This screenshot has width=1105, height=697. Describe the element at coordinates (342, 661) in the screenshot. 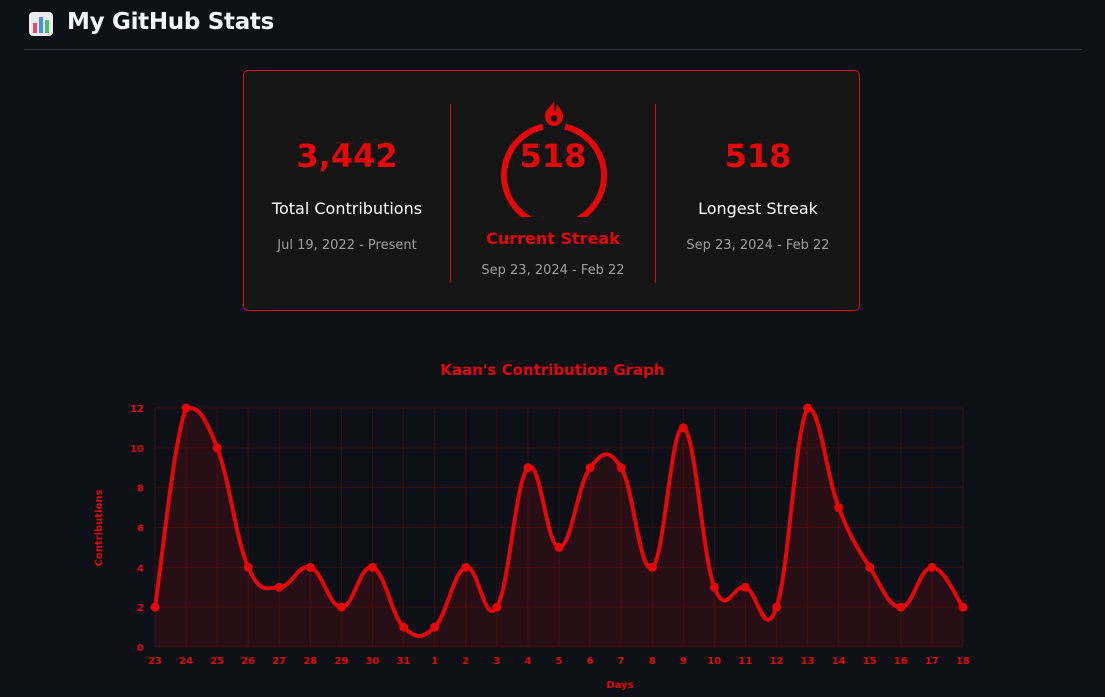

I see `x-tick-label: 29` at that location.